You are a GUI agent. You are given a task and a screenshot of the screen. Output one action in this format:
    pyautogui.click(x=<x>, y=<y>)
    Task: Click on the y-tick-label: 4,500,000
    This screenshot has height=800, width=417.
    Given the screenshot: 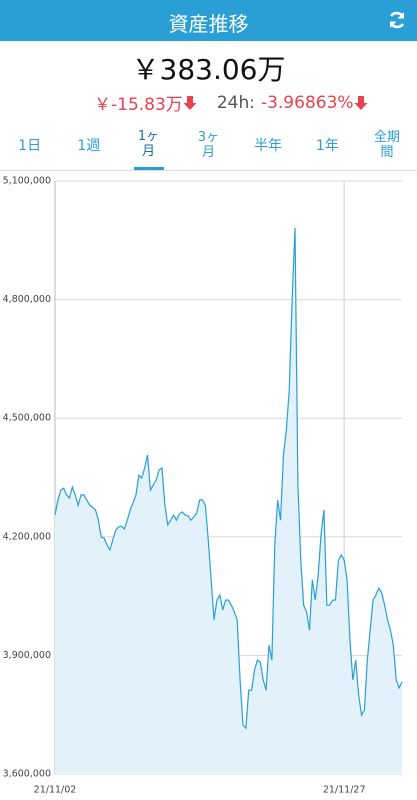 What is the action you would take?
    pyautogui.click(x=27, y=418)
    